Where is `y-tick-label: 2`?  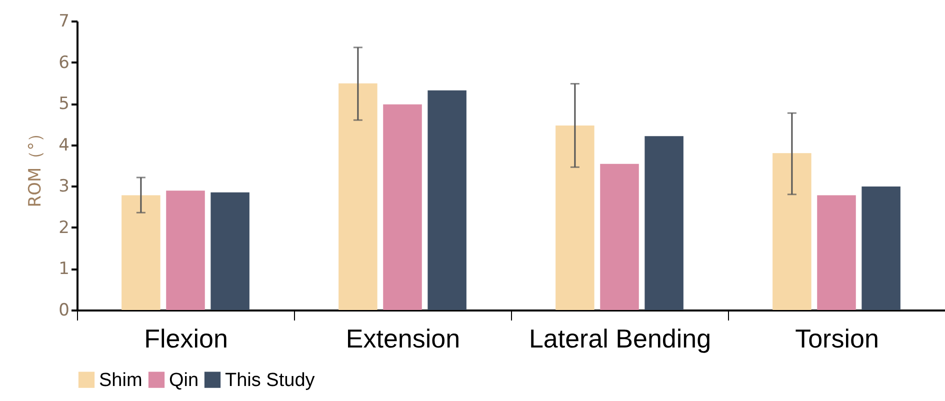
y-tick-label: 2 is located at coordinates (64, 228).